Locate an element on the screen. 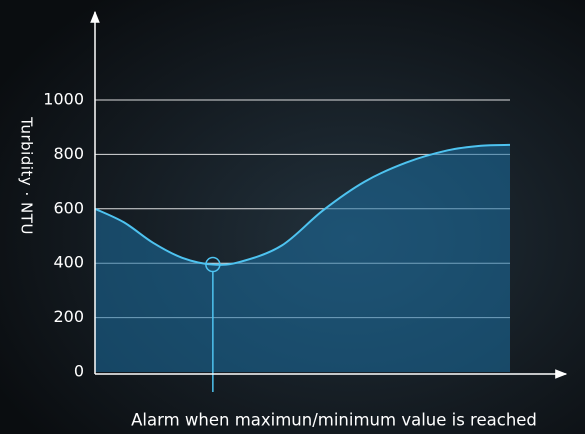 Image resolution: width=585 pixels, height=434 pixels. y-tick-label: 0 is located at coordinates (79, 371).